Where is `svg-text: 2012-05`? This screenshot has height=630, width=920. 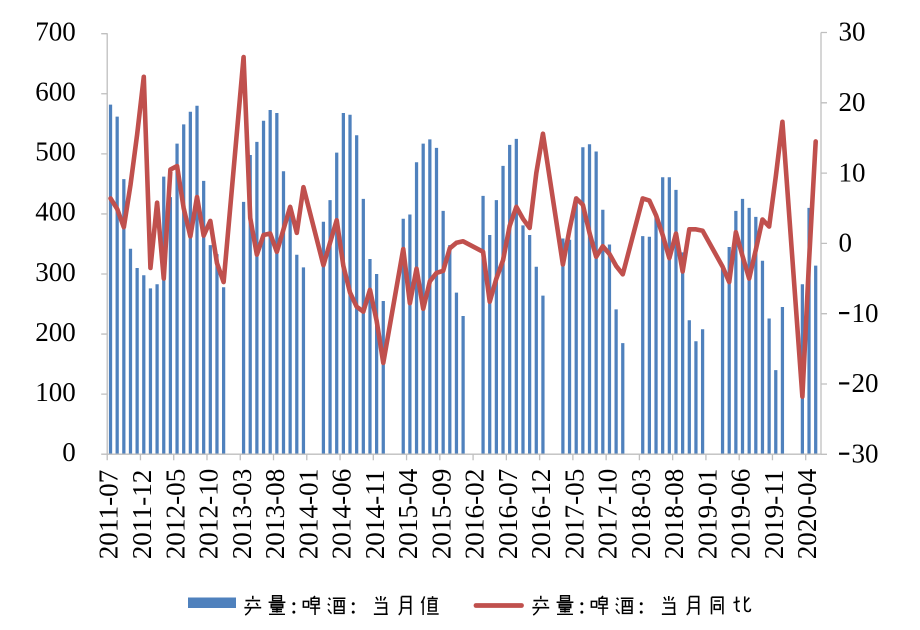 svg-text: 2012-05 is located at coordinates (175, 514).